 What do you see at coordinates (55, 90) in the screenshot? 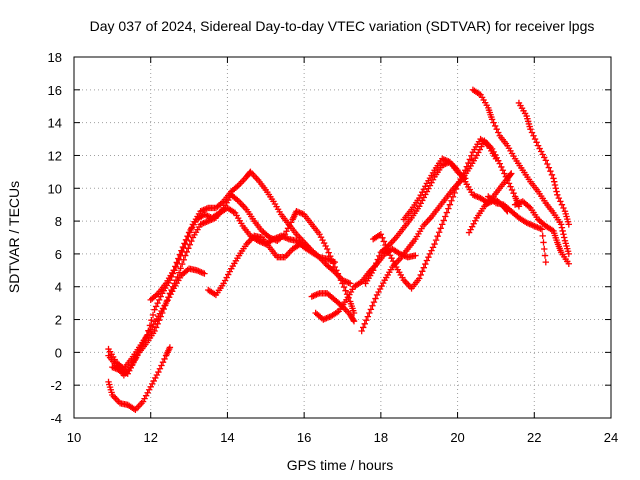
I see `y-tick-label: 16` at bounding box center [55, 90].